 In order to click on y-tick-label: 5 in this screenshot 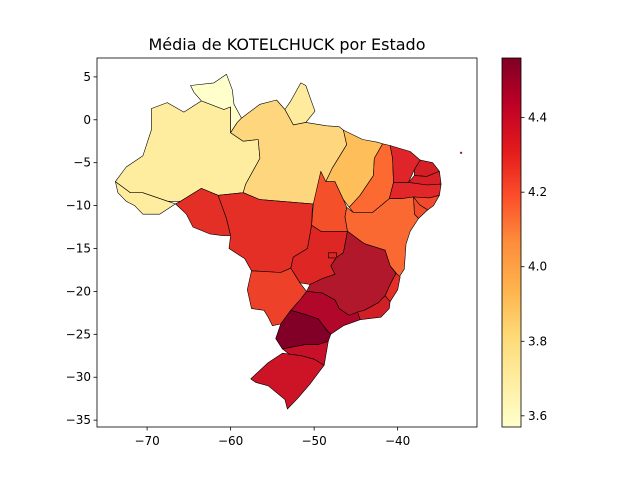, I will do `click(87, 77)`.